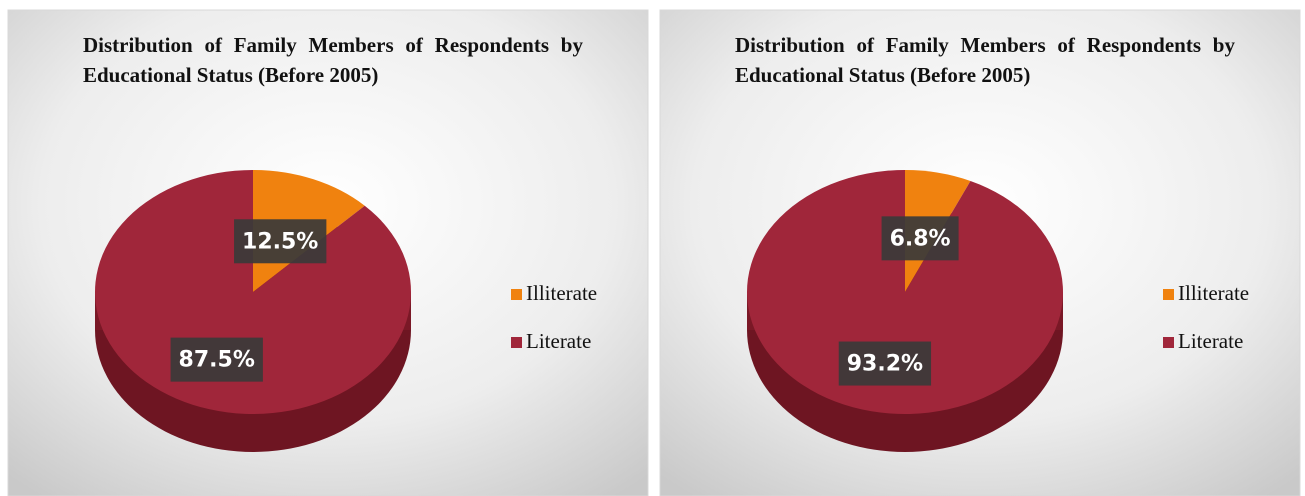 Image resolution: width=1305 pixels, height=496 pixels. Describe the element at coordinates (905, 292) in the screenshot. I see `pie-slice` at that location.